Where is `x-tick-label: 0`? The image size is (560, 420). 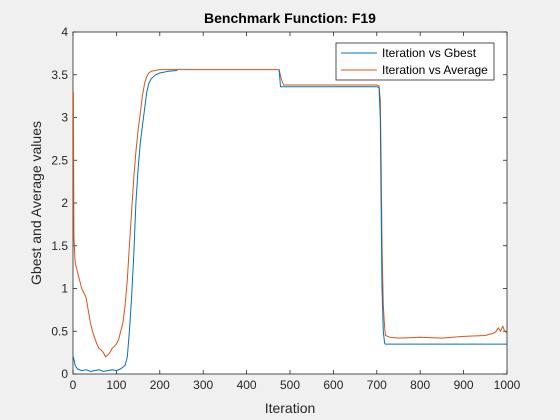
x-tick-label: 0 is located at coordinates (73, 385).